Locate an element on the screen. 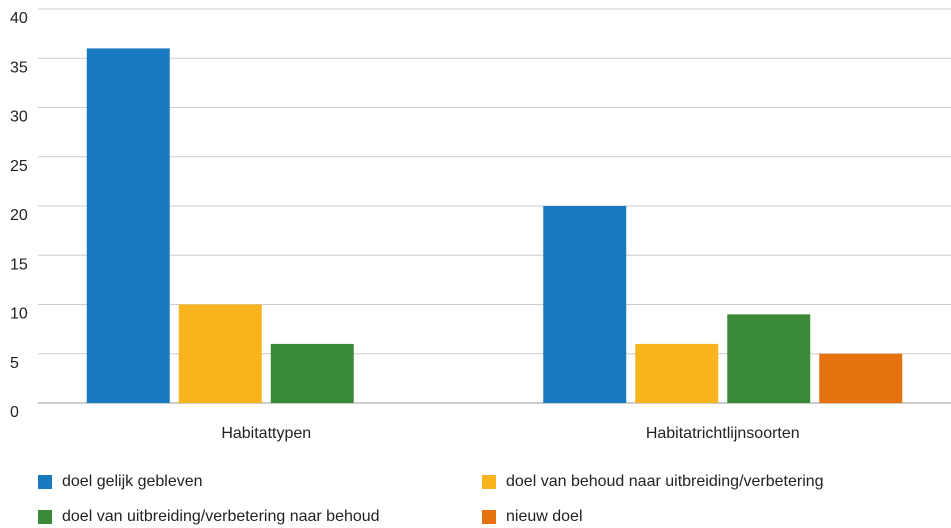  legend-label: doel gelijk gebleven is located at coordinates (132, 481).